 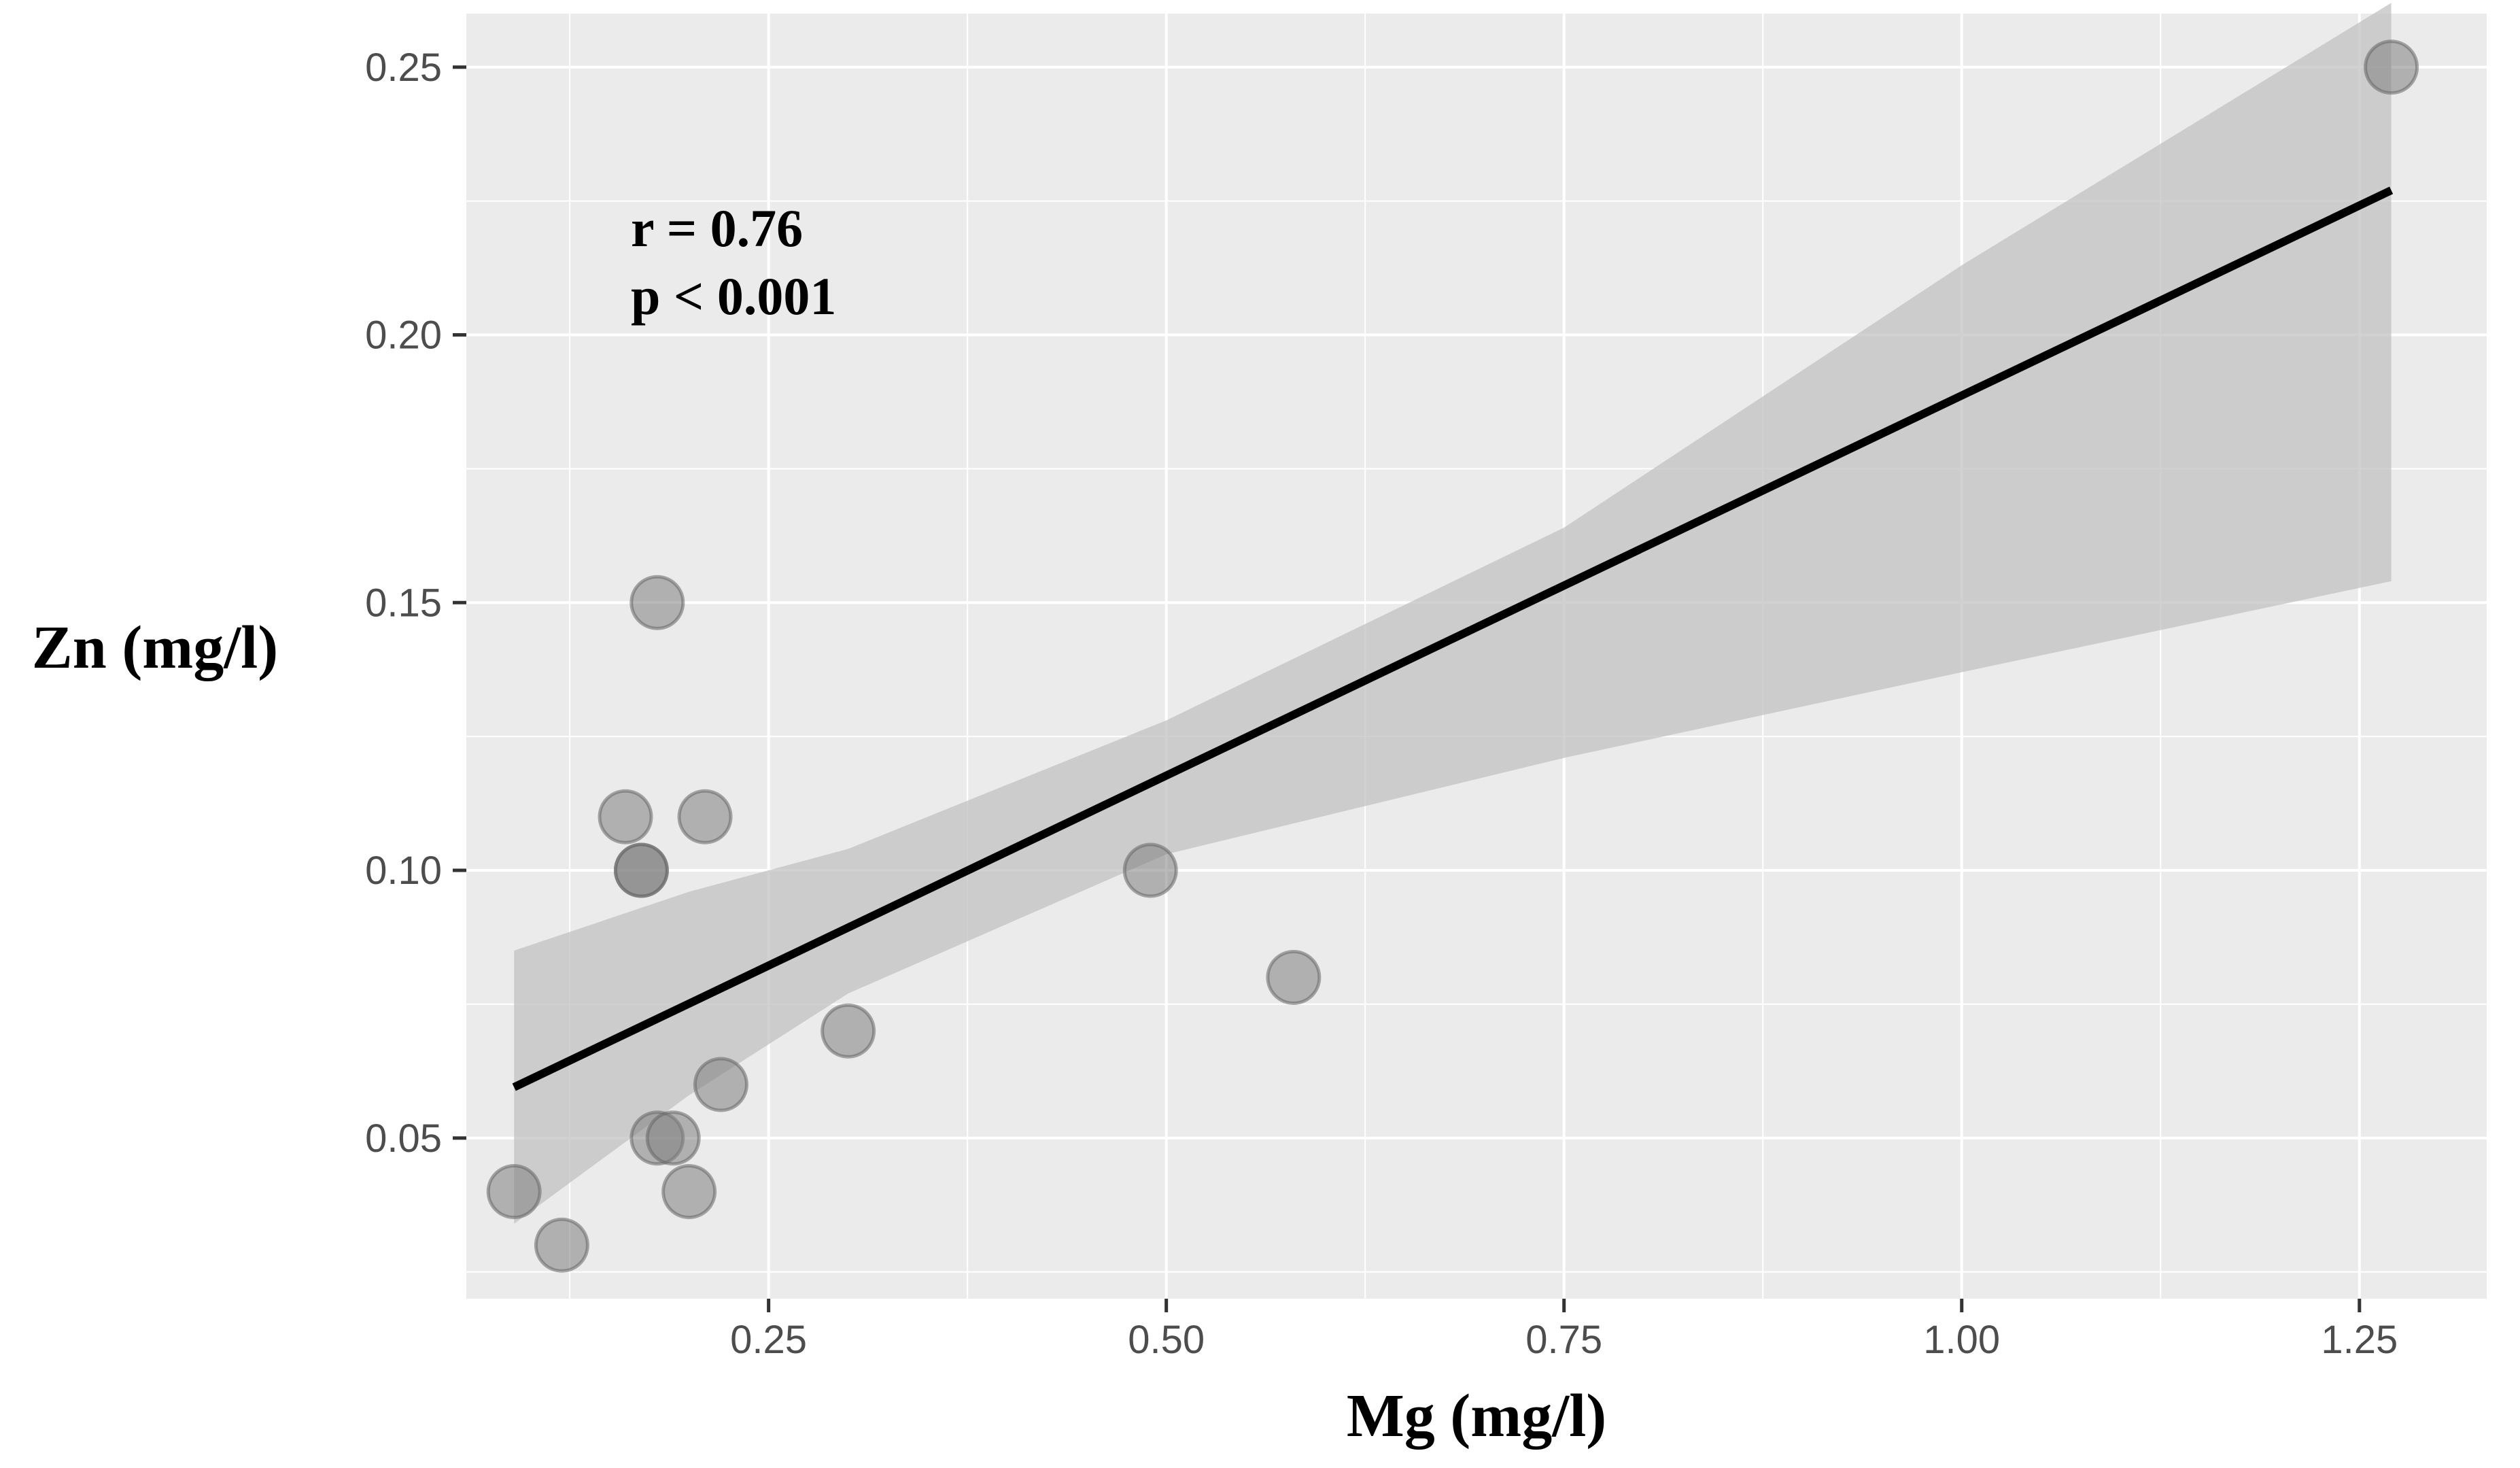 What do you see at coordinates (404, 603) in the screenshot?
I see `y-tick-label: 0.15` at bounding box center [404, 603].